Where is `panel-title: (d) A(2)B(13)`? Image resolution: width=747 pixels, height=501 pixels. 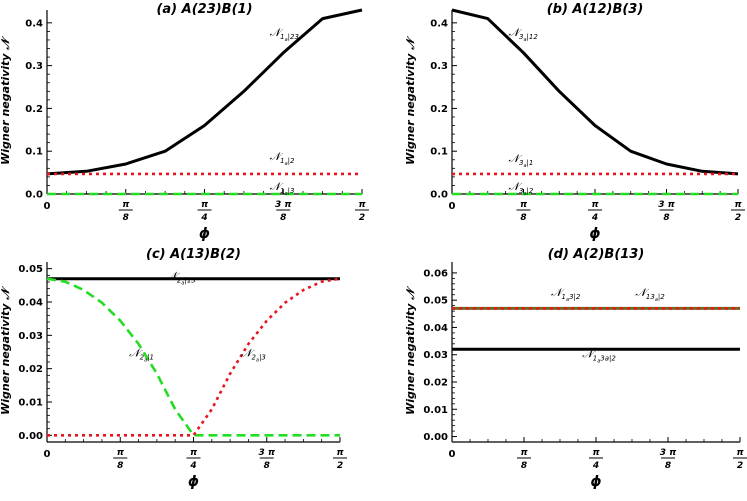
panel-title: (d) A(2)B(13) is located at coordinates (596, 254).